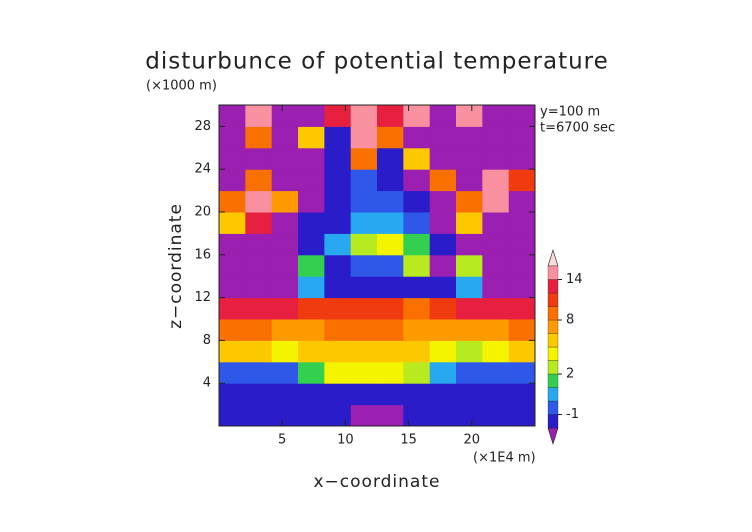 Image resolution: width=752 pixels, height=532 pixels. What do you see at coordinates (553, 436) in the screenshot?
I see `colorbar-under` at bounding box center [553, 436].